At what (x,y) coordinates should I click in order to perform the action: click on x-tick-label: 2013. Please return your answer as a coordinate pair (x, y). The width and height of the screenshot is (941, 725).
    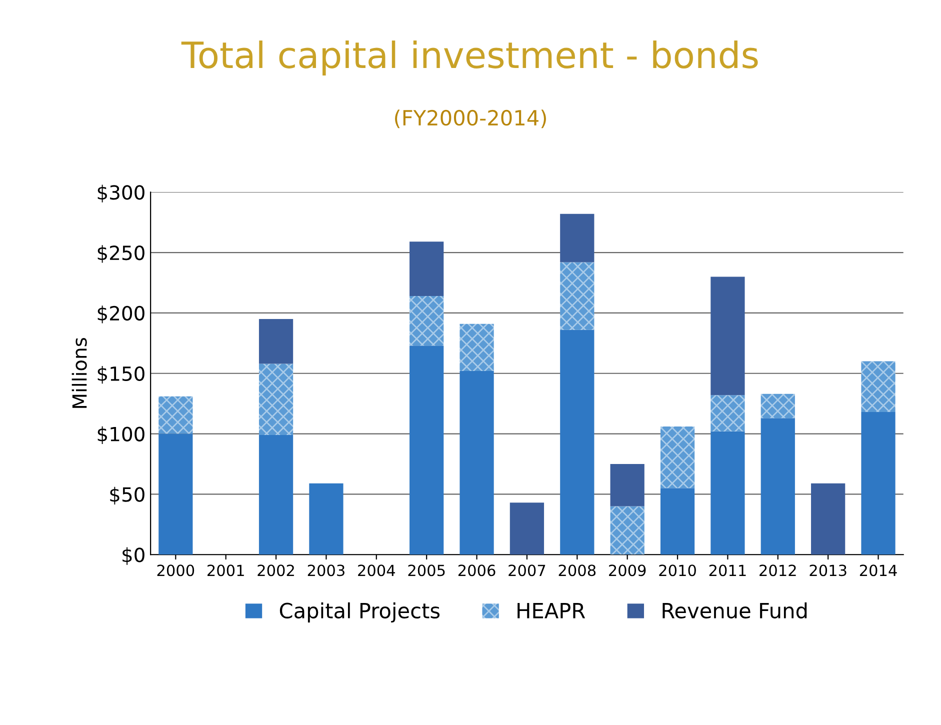
    Looking at the image, I should click on (828, 570).